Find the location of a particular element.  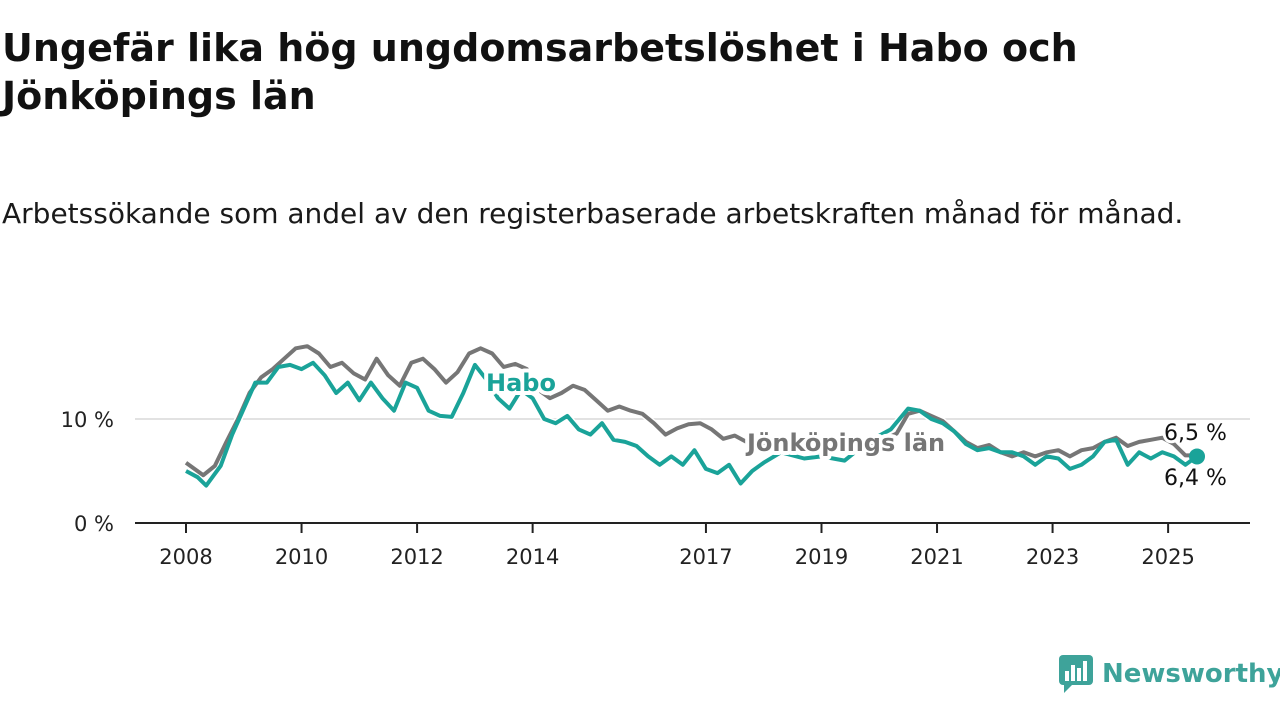

x-tick-label: 2017 is located at coordinates (705, 557).